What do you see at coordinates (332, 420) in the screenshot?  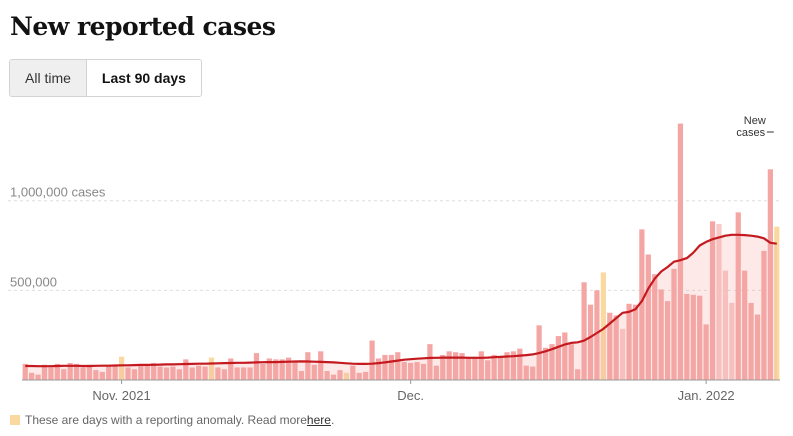 I see `footnote-period: .` at bounding box center [332, 420].